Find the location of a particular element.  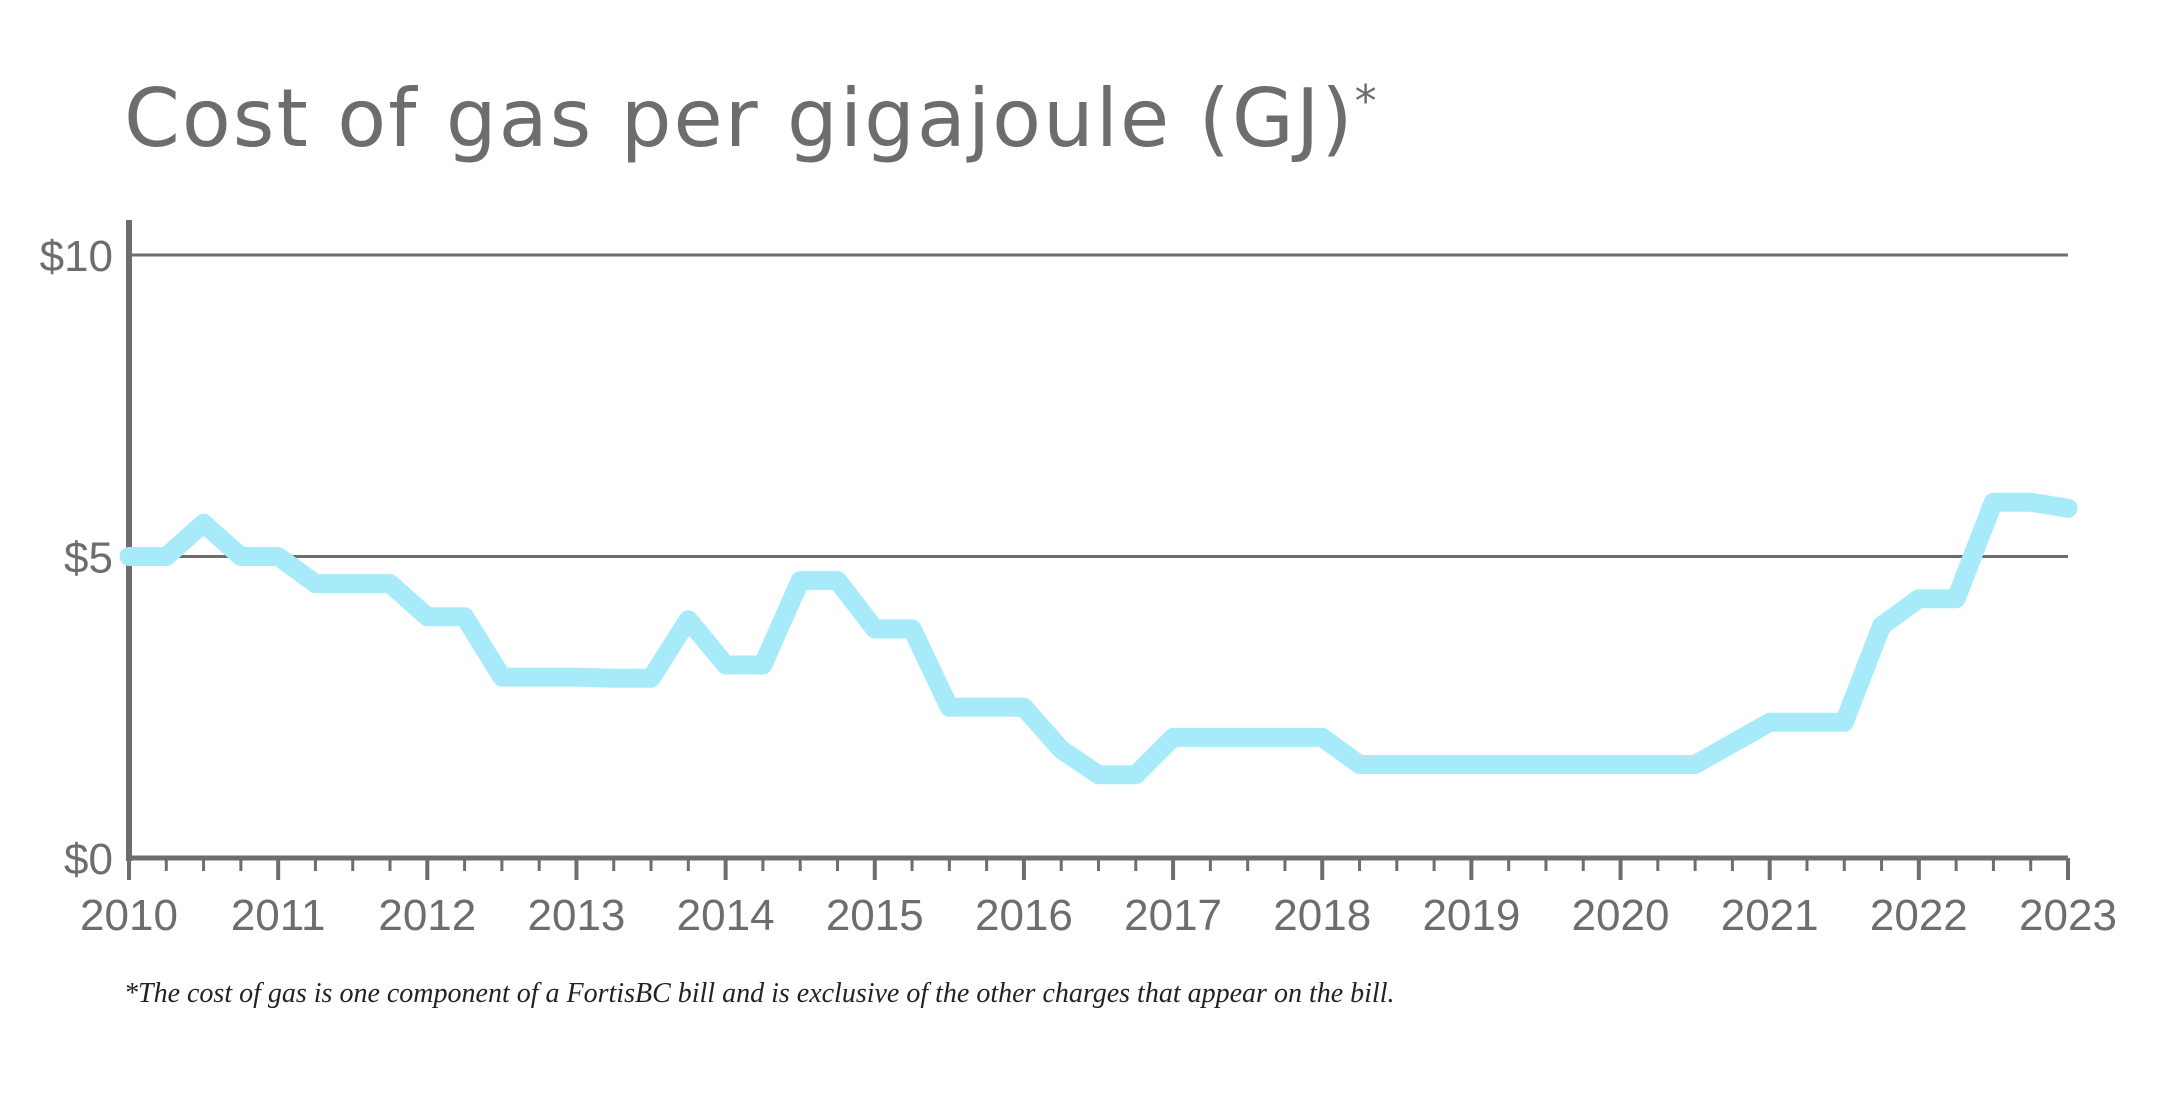

x-tick-label: 2010 is located at coordinates (129, 915).